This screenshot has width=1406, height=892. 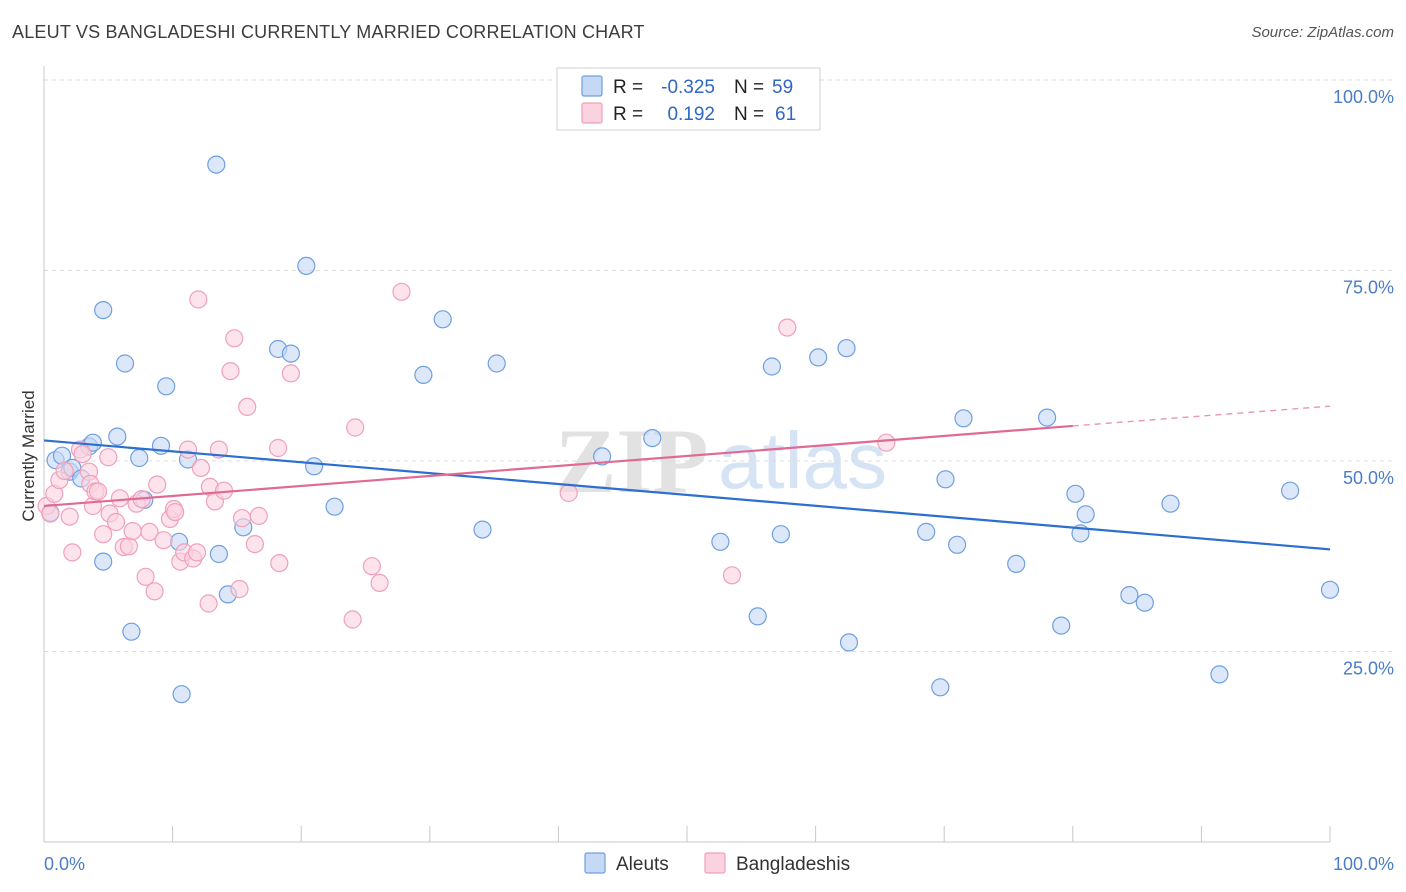 I want to click on y-tick-label-75: 75.0%, so click(x=1368, y=288).